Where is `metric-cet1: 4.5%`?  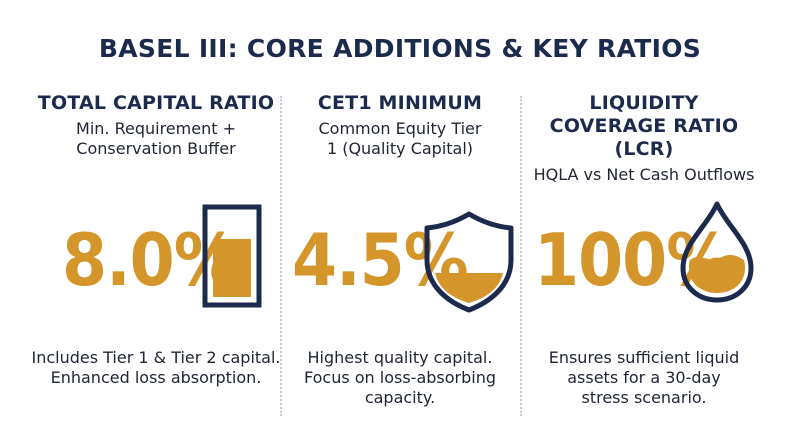 metric-cet1: 4.5% is located at coordinates (400, 262).